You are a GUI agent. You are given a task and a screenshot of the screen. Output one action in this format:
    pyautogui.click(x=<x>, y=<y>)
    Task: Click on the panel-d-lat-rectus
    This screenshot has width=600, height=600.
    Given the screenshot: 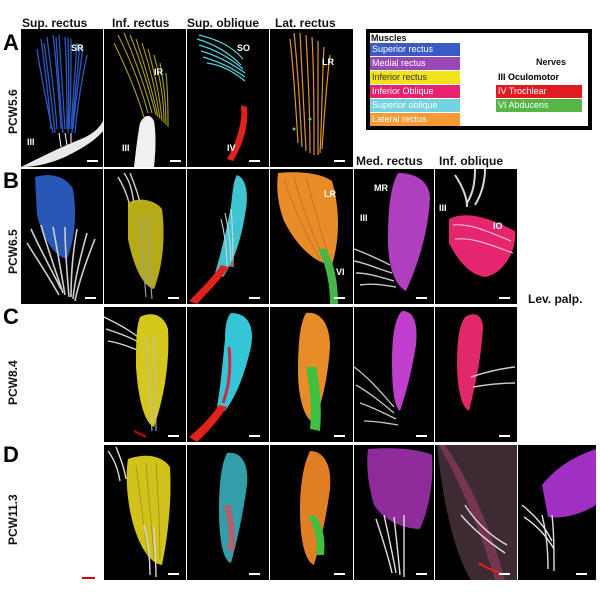 What is the action you would take?
    pyautogui.click(x=311, y=512)
    